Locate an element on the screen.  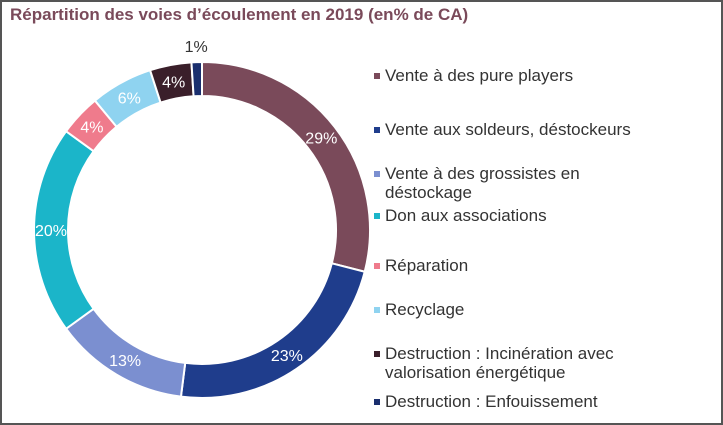
legend-label: déstockage is located at coordinates (428, 192).